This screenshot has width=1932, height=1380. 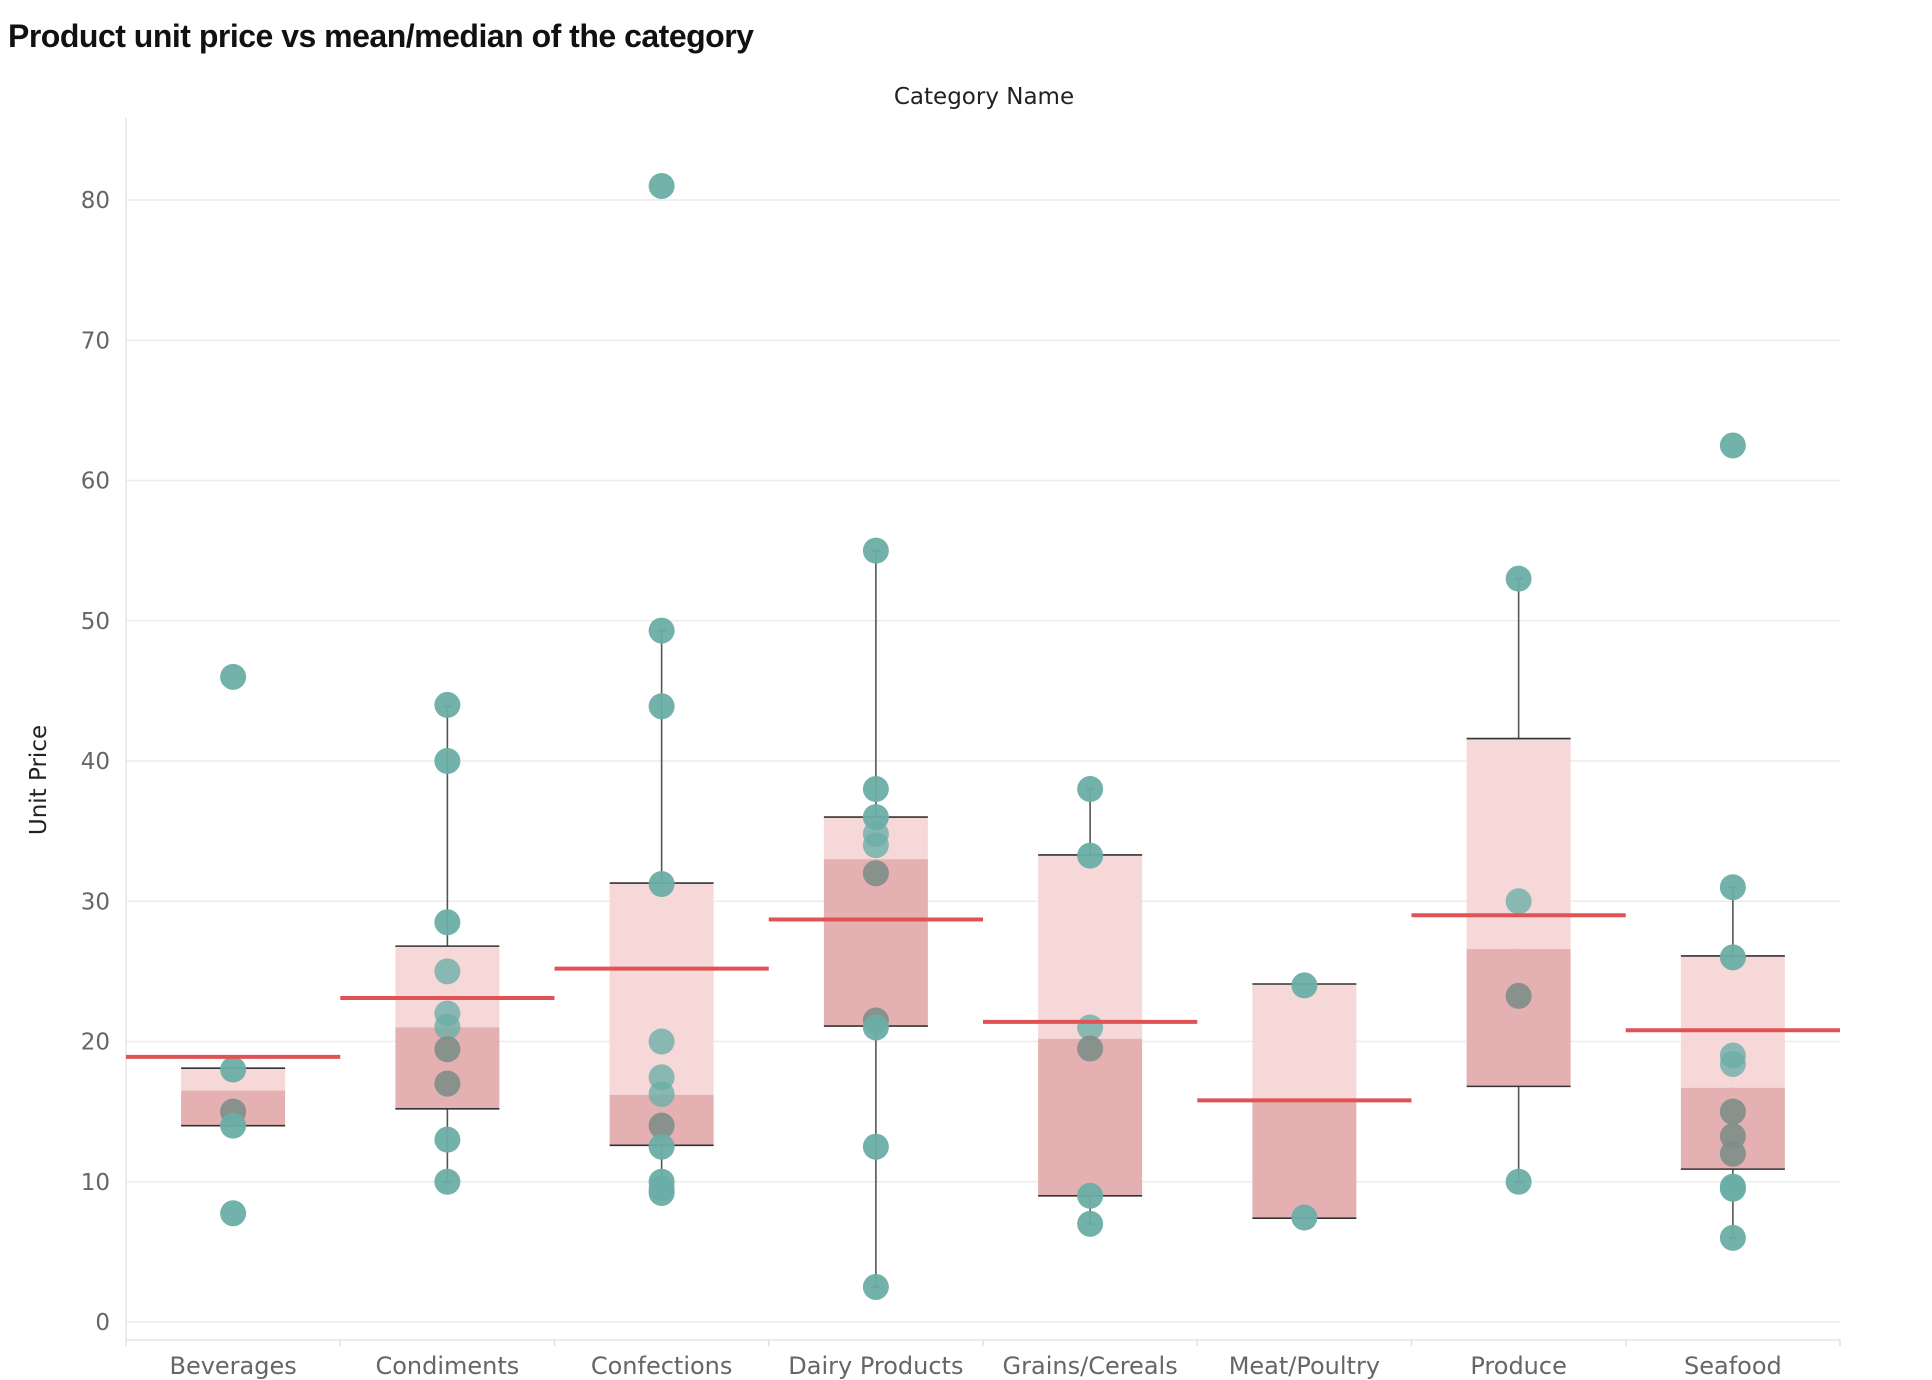 What do you see at coordinates (233, 945) in the screenshot?
I see `category-group-beverages` at bounding box center [233, 945].